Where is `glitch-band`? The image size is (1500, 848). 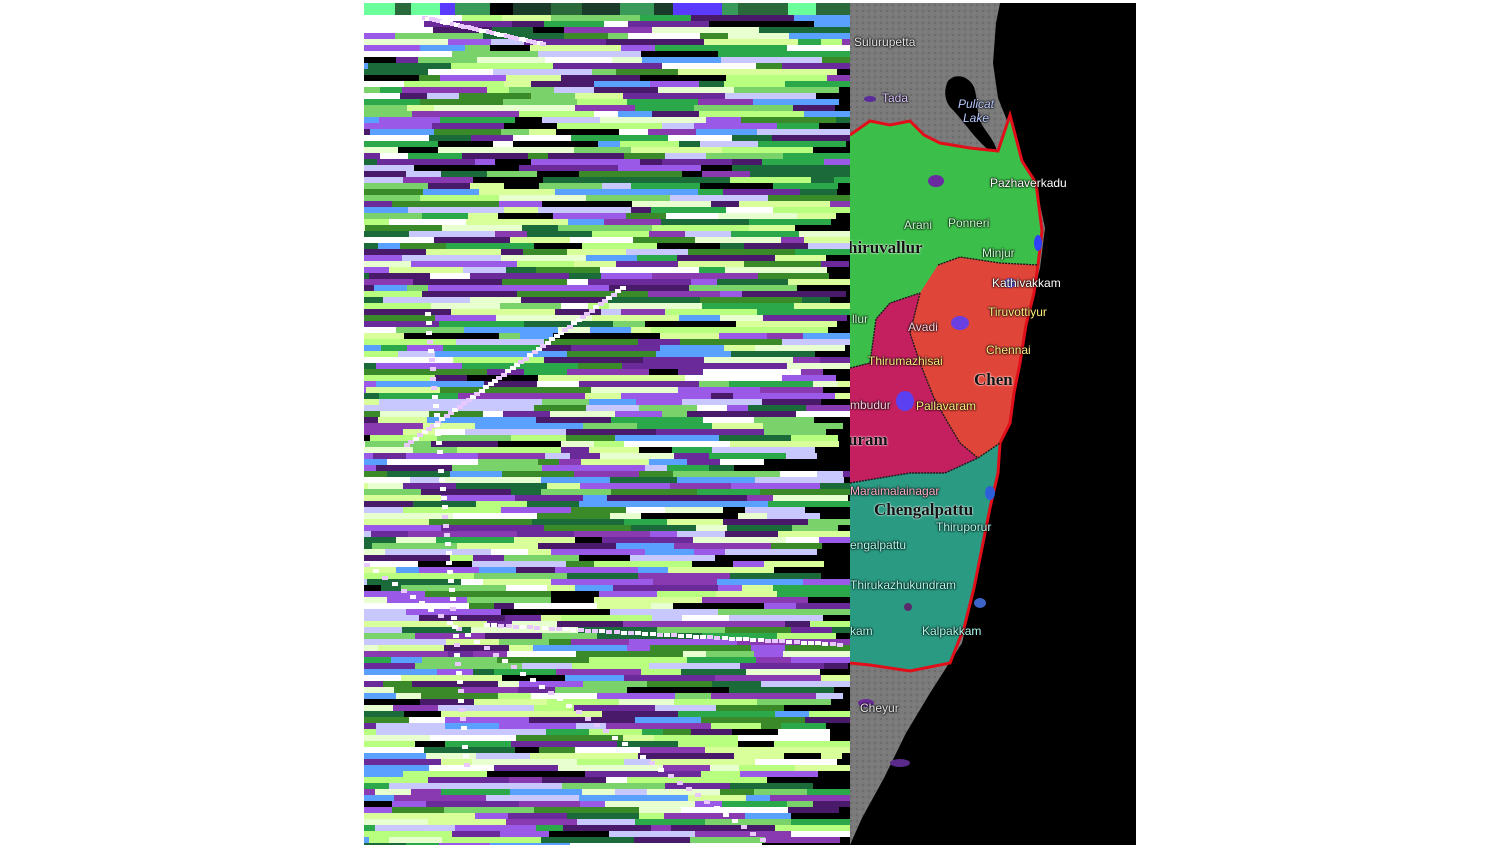
glitch-band is located at coordinates (447, 9).